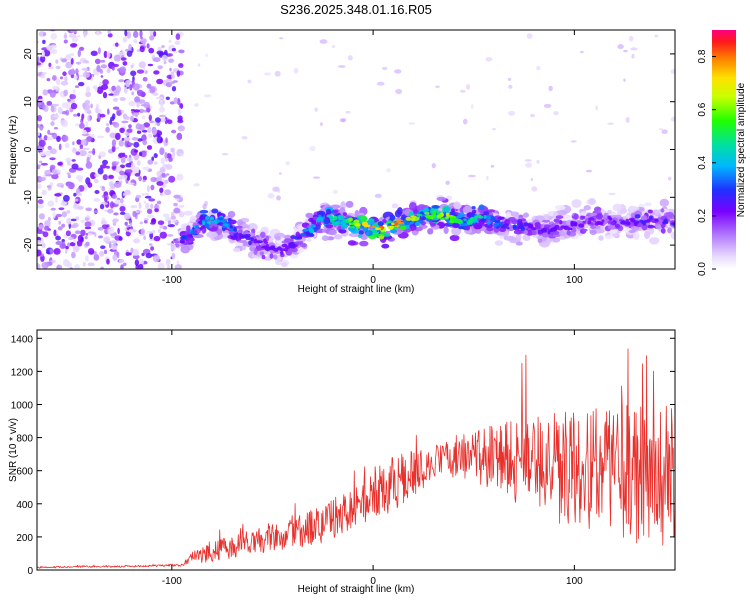 The image size is (750, 600). I want to click on x-tick-label: 0, so click(373, 581).